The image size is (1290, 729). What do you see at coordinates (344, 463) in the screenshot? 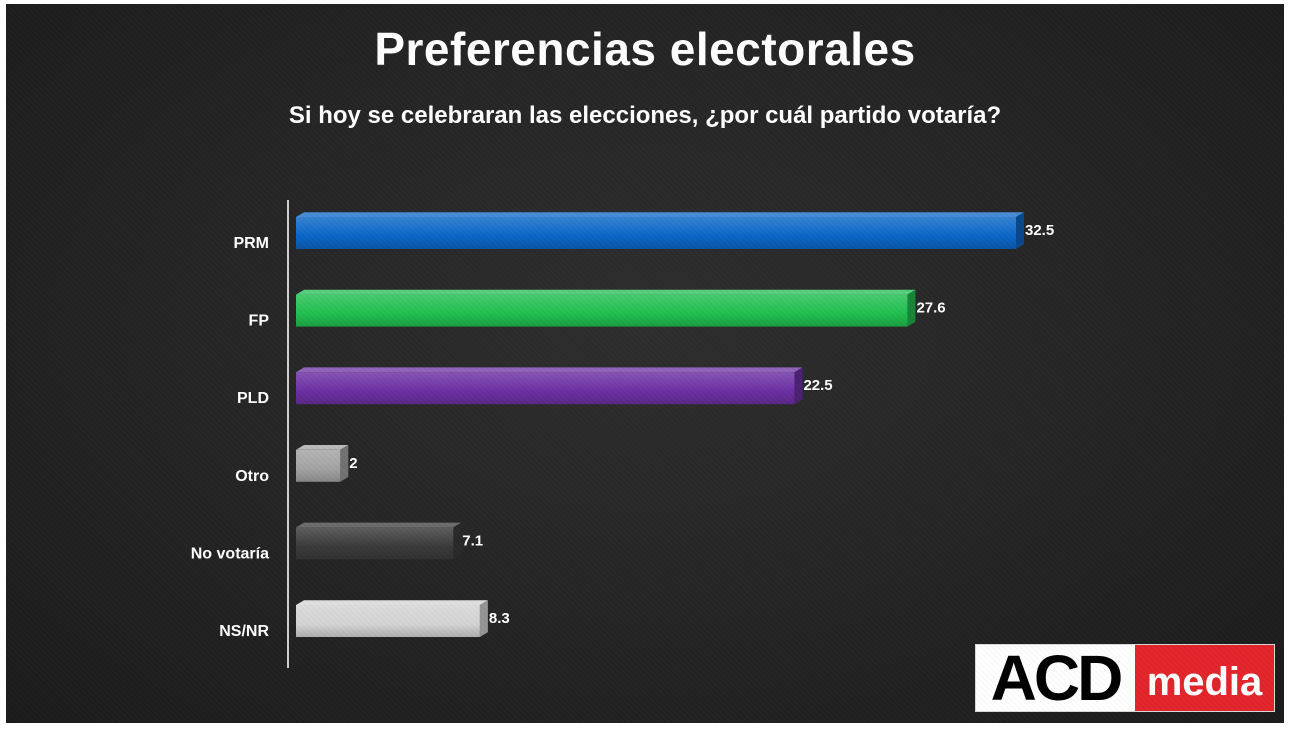
I see `bar-side-otro` at bounding box center [344, 463].